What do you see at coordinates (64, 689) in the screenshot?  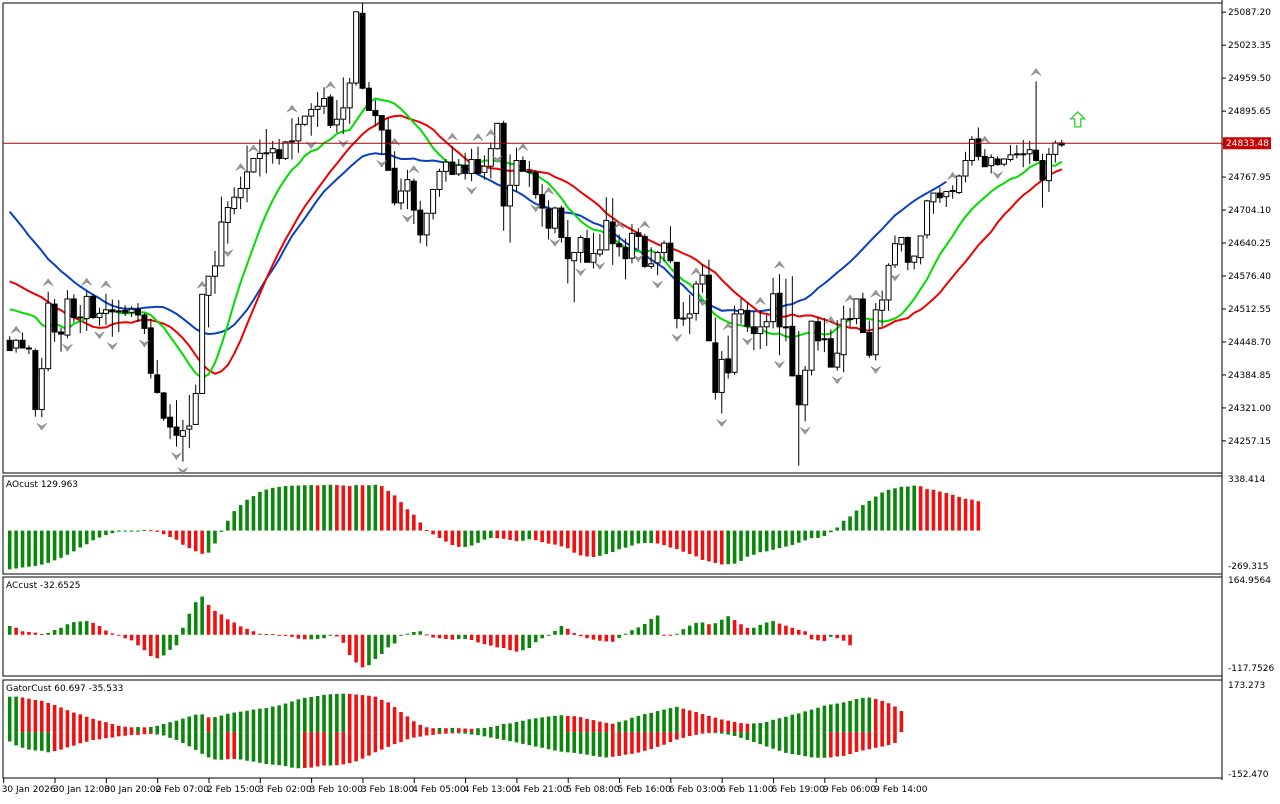 I see `gator-label: GatorCust 60.697 -35.533` at bounding box center [64, 689].